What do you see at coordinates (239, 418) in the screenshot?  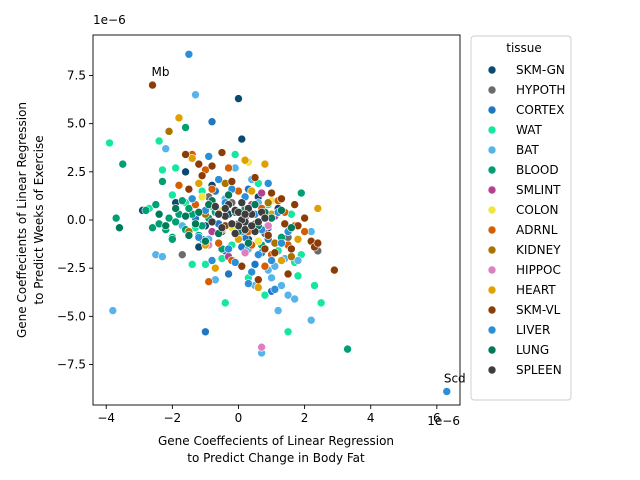 I see `x-tick-label: 0` at bounding box center [239, 418].